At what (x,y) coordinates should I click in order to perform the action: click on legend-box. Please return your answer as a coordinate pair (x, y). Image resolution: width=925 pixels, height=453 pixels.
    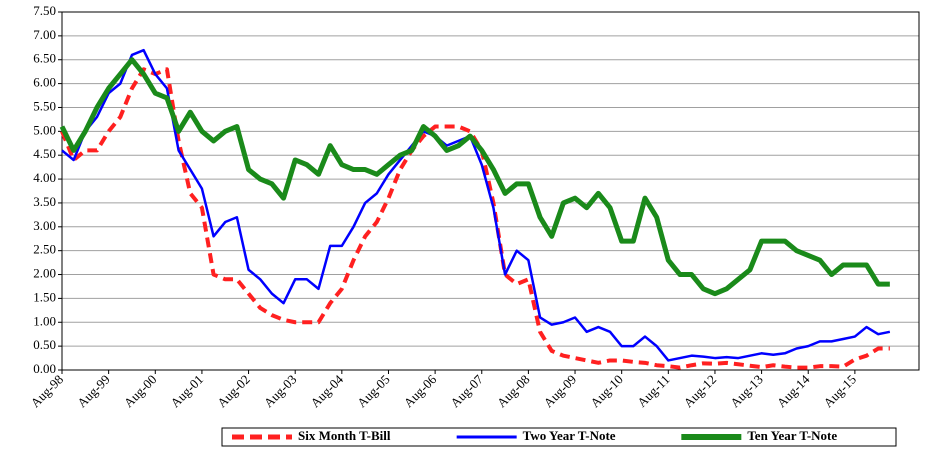
    Looking at the image, I should click on (559, 437).